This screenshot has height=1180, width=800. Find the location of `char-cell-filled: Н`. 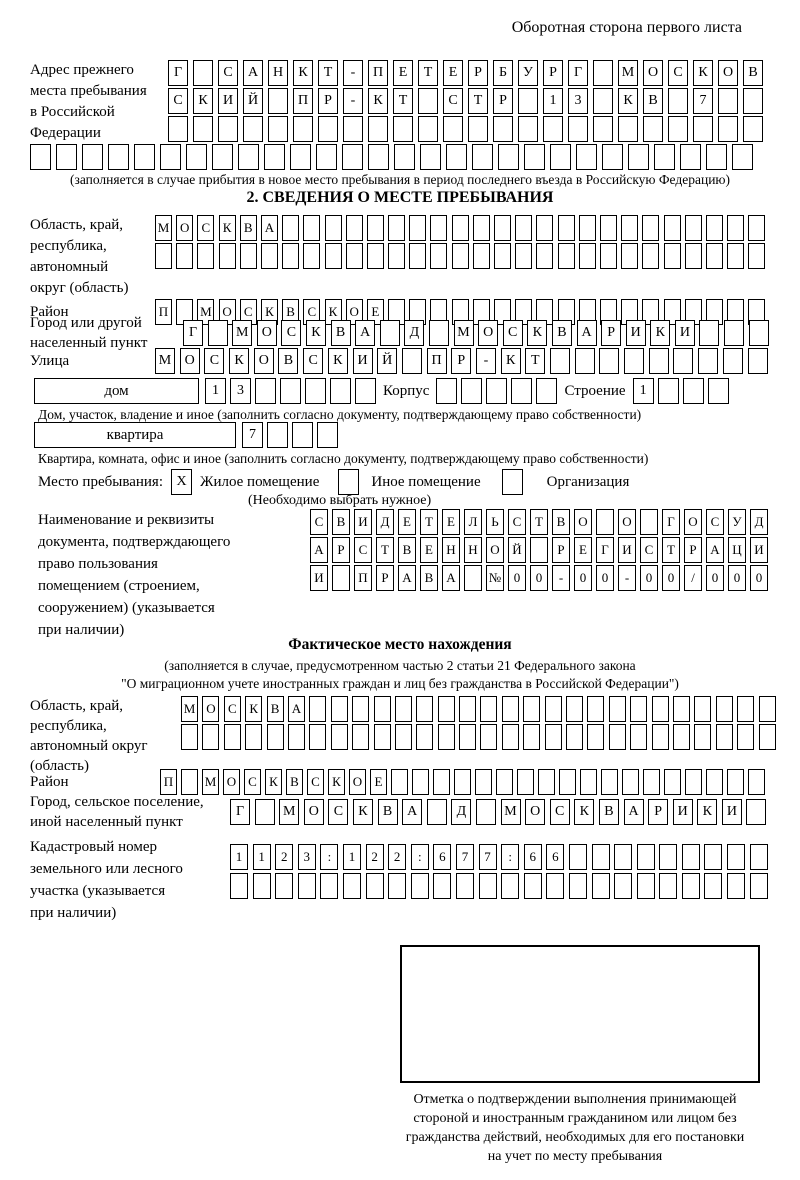

char-cell-filled: Н is located at coordinates (451, 550).